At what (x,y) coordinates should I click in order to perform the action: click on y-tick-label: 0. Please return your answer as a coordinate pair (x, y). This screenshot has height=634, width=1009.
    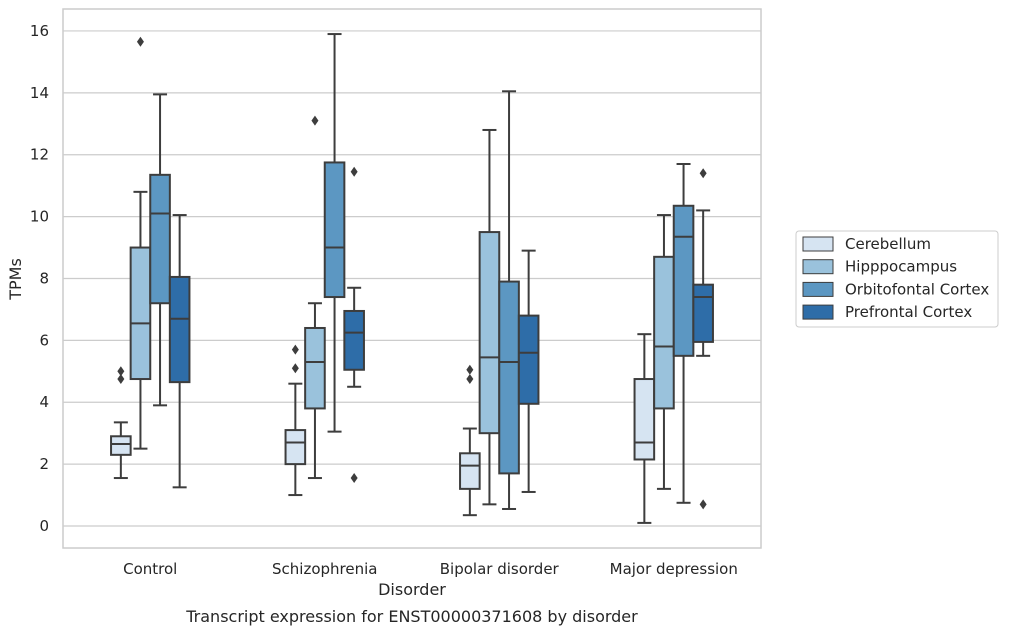
    Looking at the image, I should click on (44, 526).